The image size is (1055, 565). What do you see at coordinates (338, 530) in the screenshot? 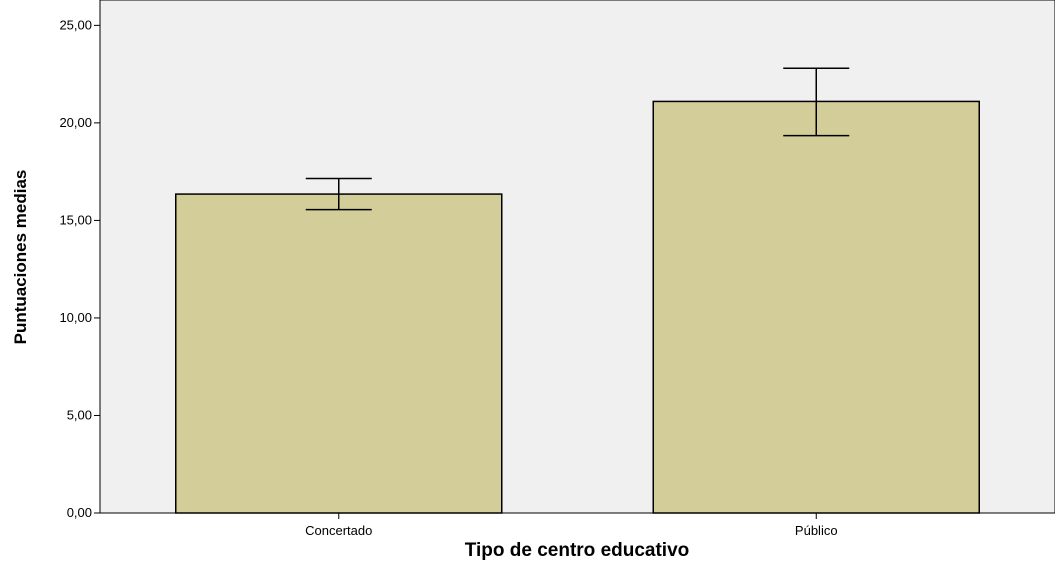
I see `x-tick-label: Concertado` at bounding box center [338, 530].